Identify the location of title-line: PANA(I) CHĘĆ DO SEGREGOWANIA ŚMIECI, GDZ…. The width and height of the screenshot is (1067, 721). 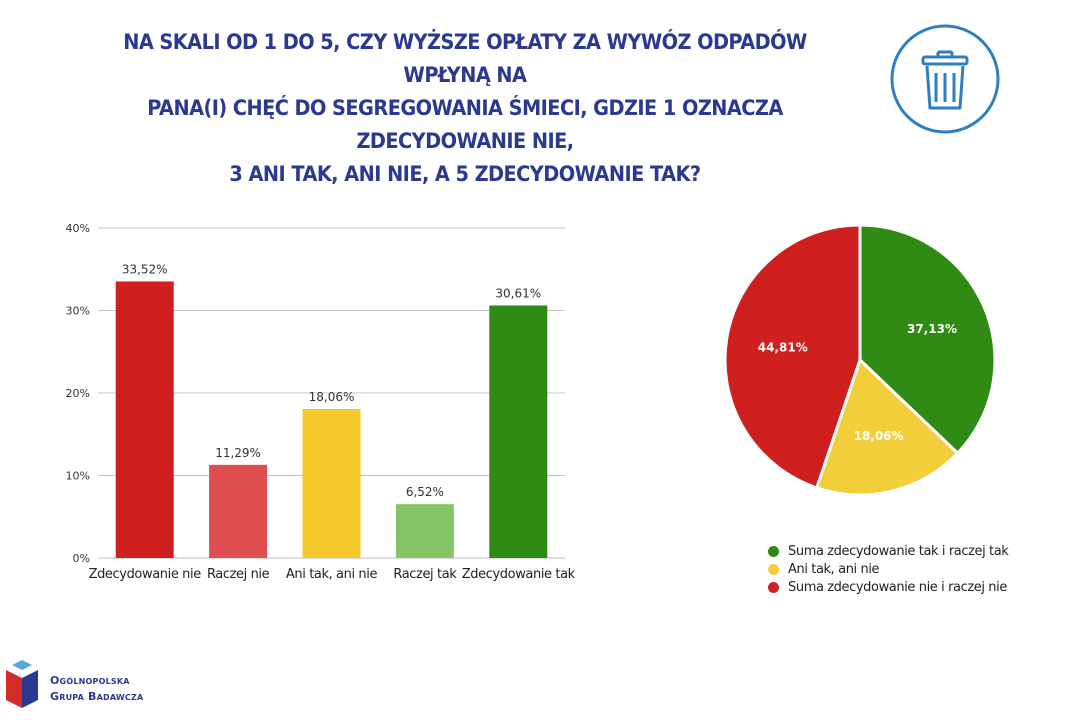
(465, 124).